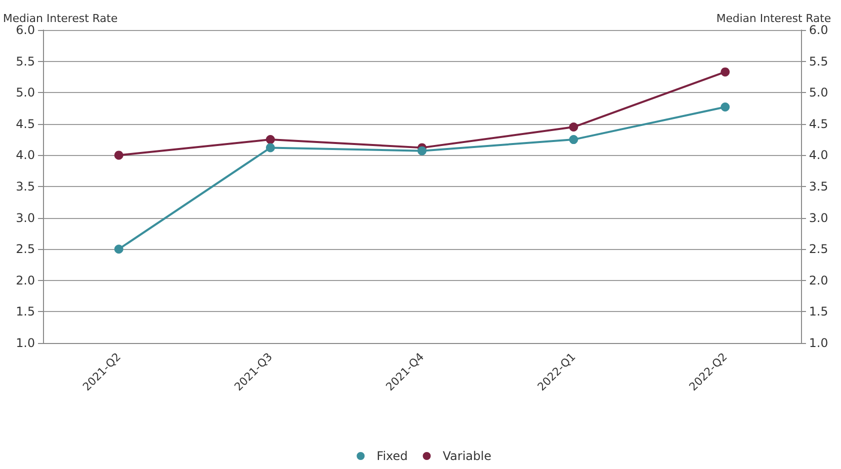  Describe the element at coordinates (818, 93) in the screenshot. I see `y2-tick-label: 5.0` at that location.